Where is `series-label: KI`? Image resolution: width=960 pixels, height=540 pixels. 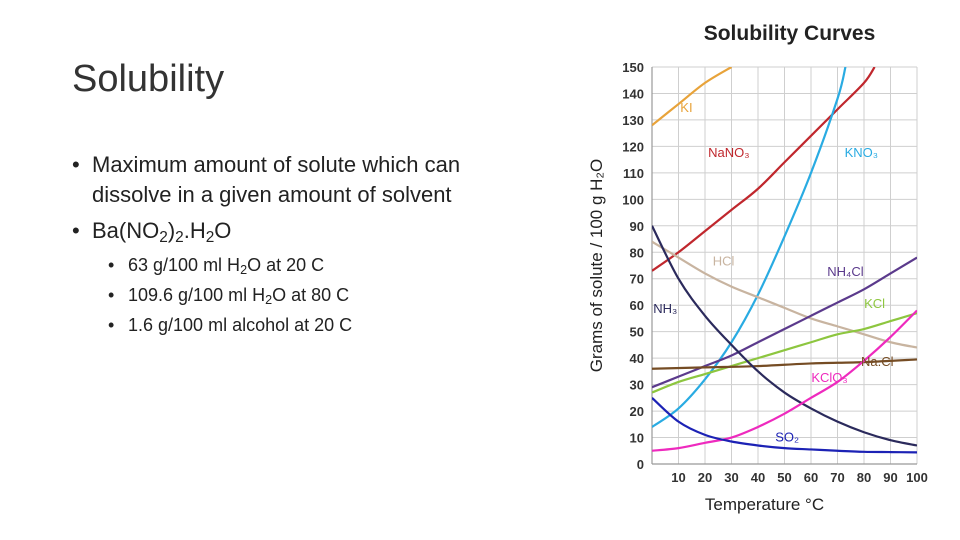 series-label: KI is located at coordinates (686, 107).